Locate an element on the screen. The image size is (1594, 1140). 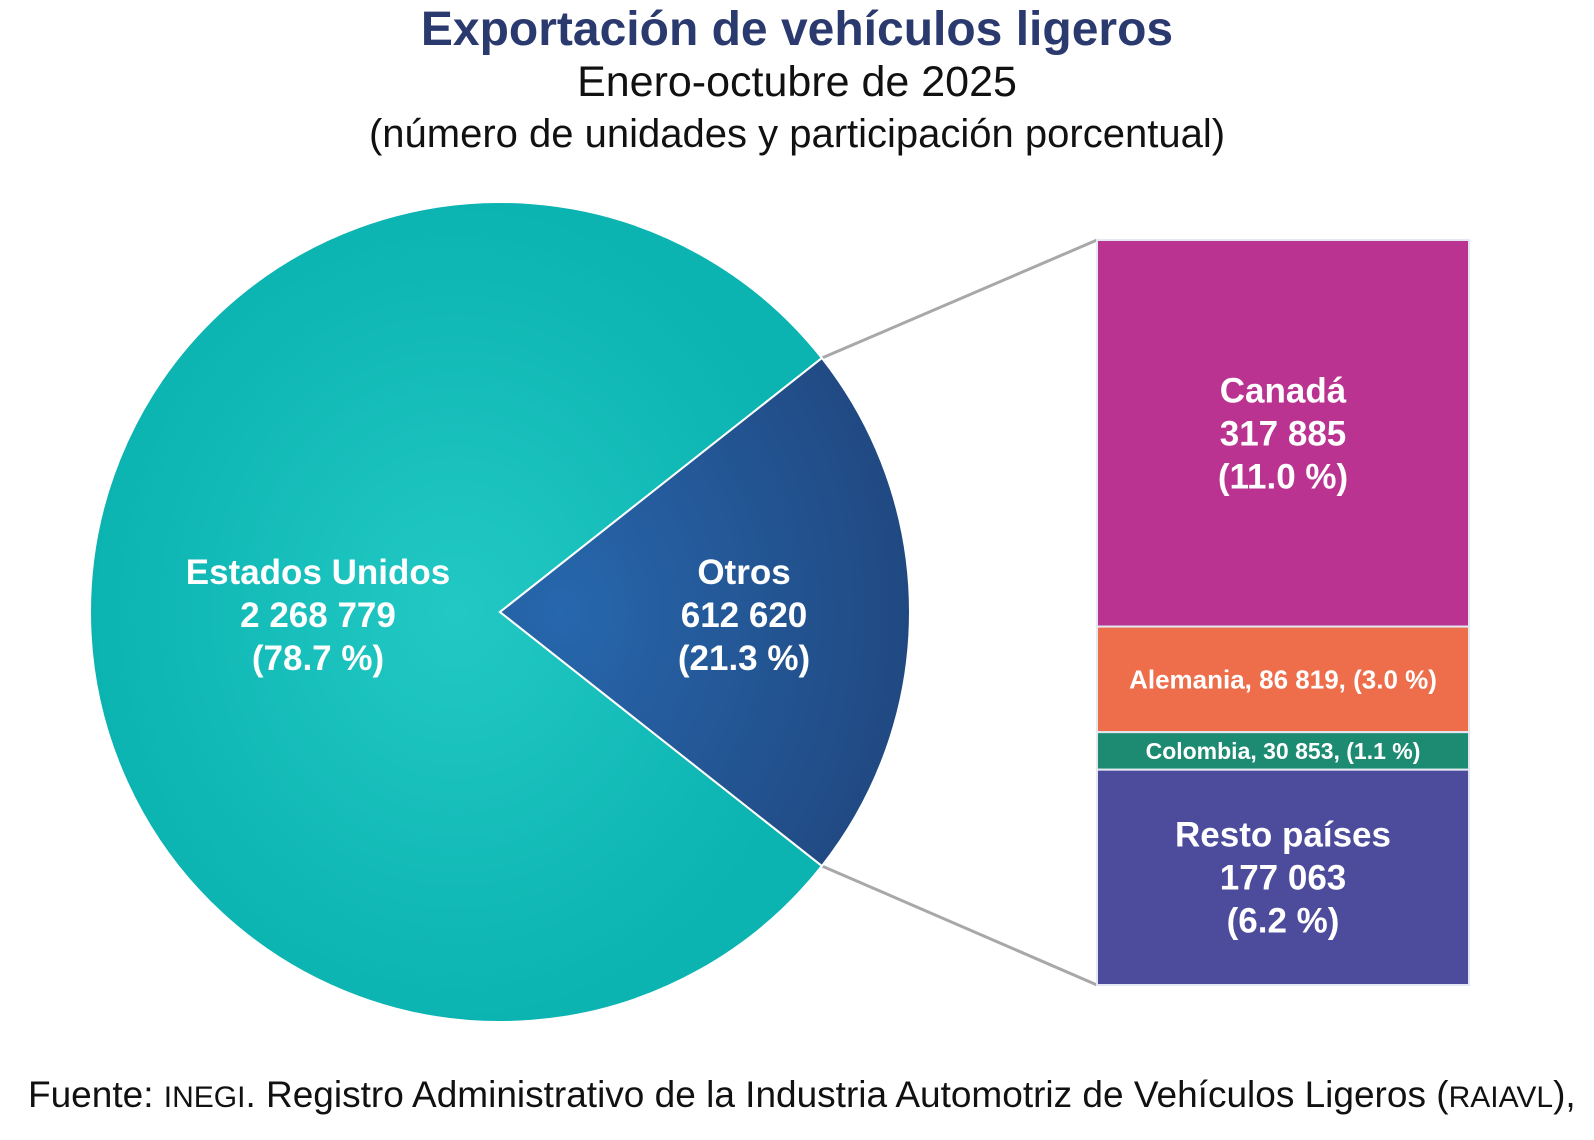
pie-label-otros-percent: (21.3 %) is located at coordinates (744, 658).